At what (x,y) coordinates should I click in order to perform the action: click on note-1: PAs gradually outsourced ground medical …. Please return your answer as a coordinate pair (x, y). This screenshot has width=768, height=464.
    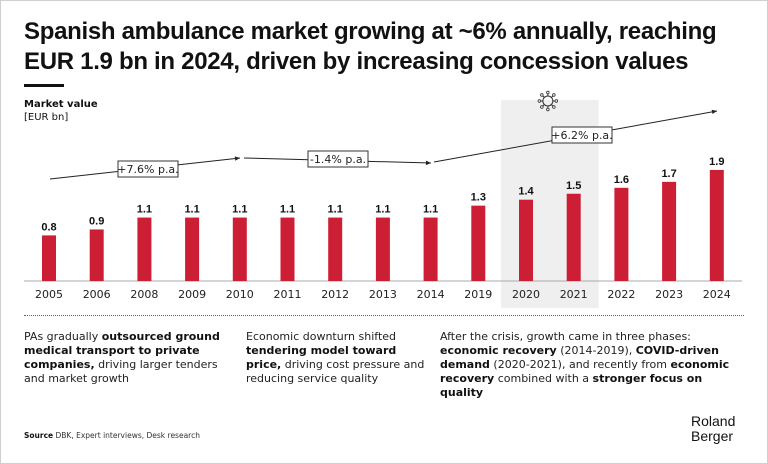
    Looking at the image, I should click on (124, 358).